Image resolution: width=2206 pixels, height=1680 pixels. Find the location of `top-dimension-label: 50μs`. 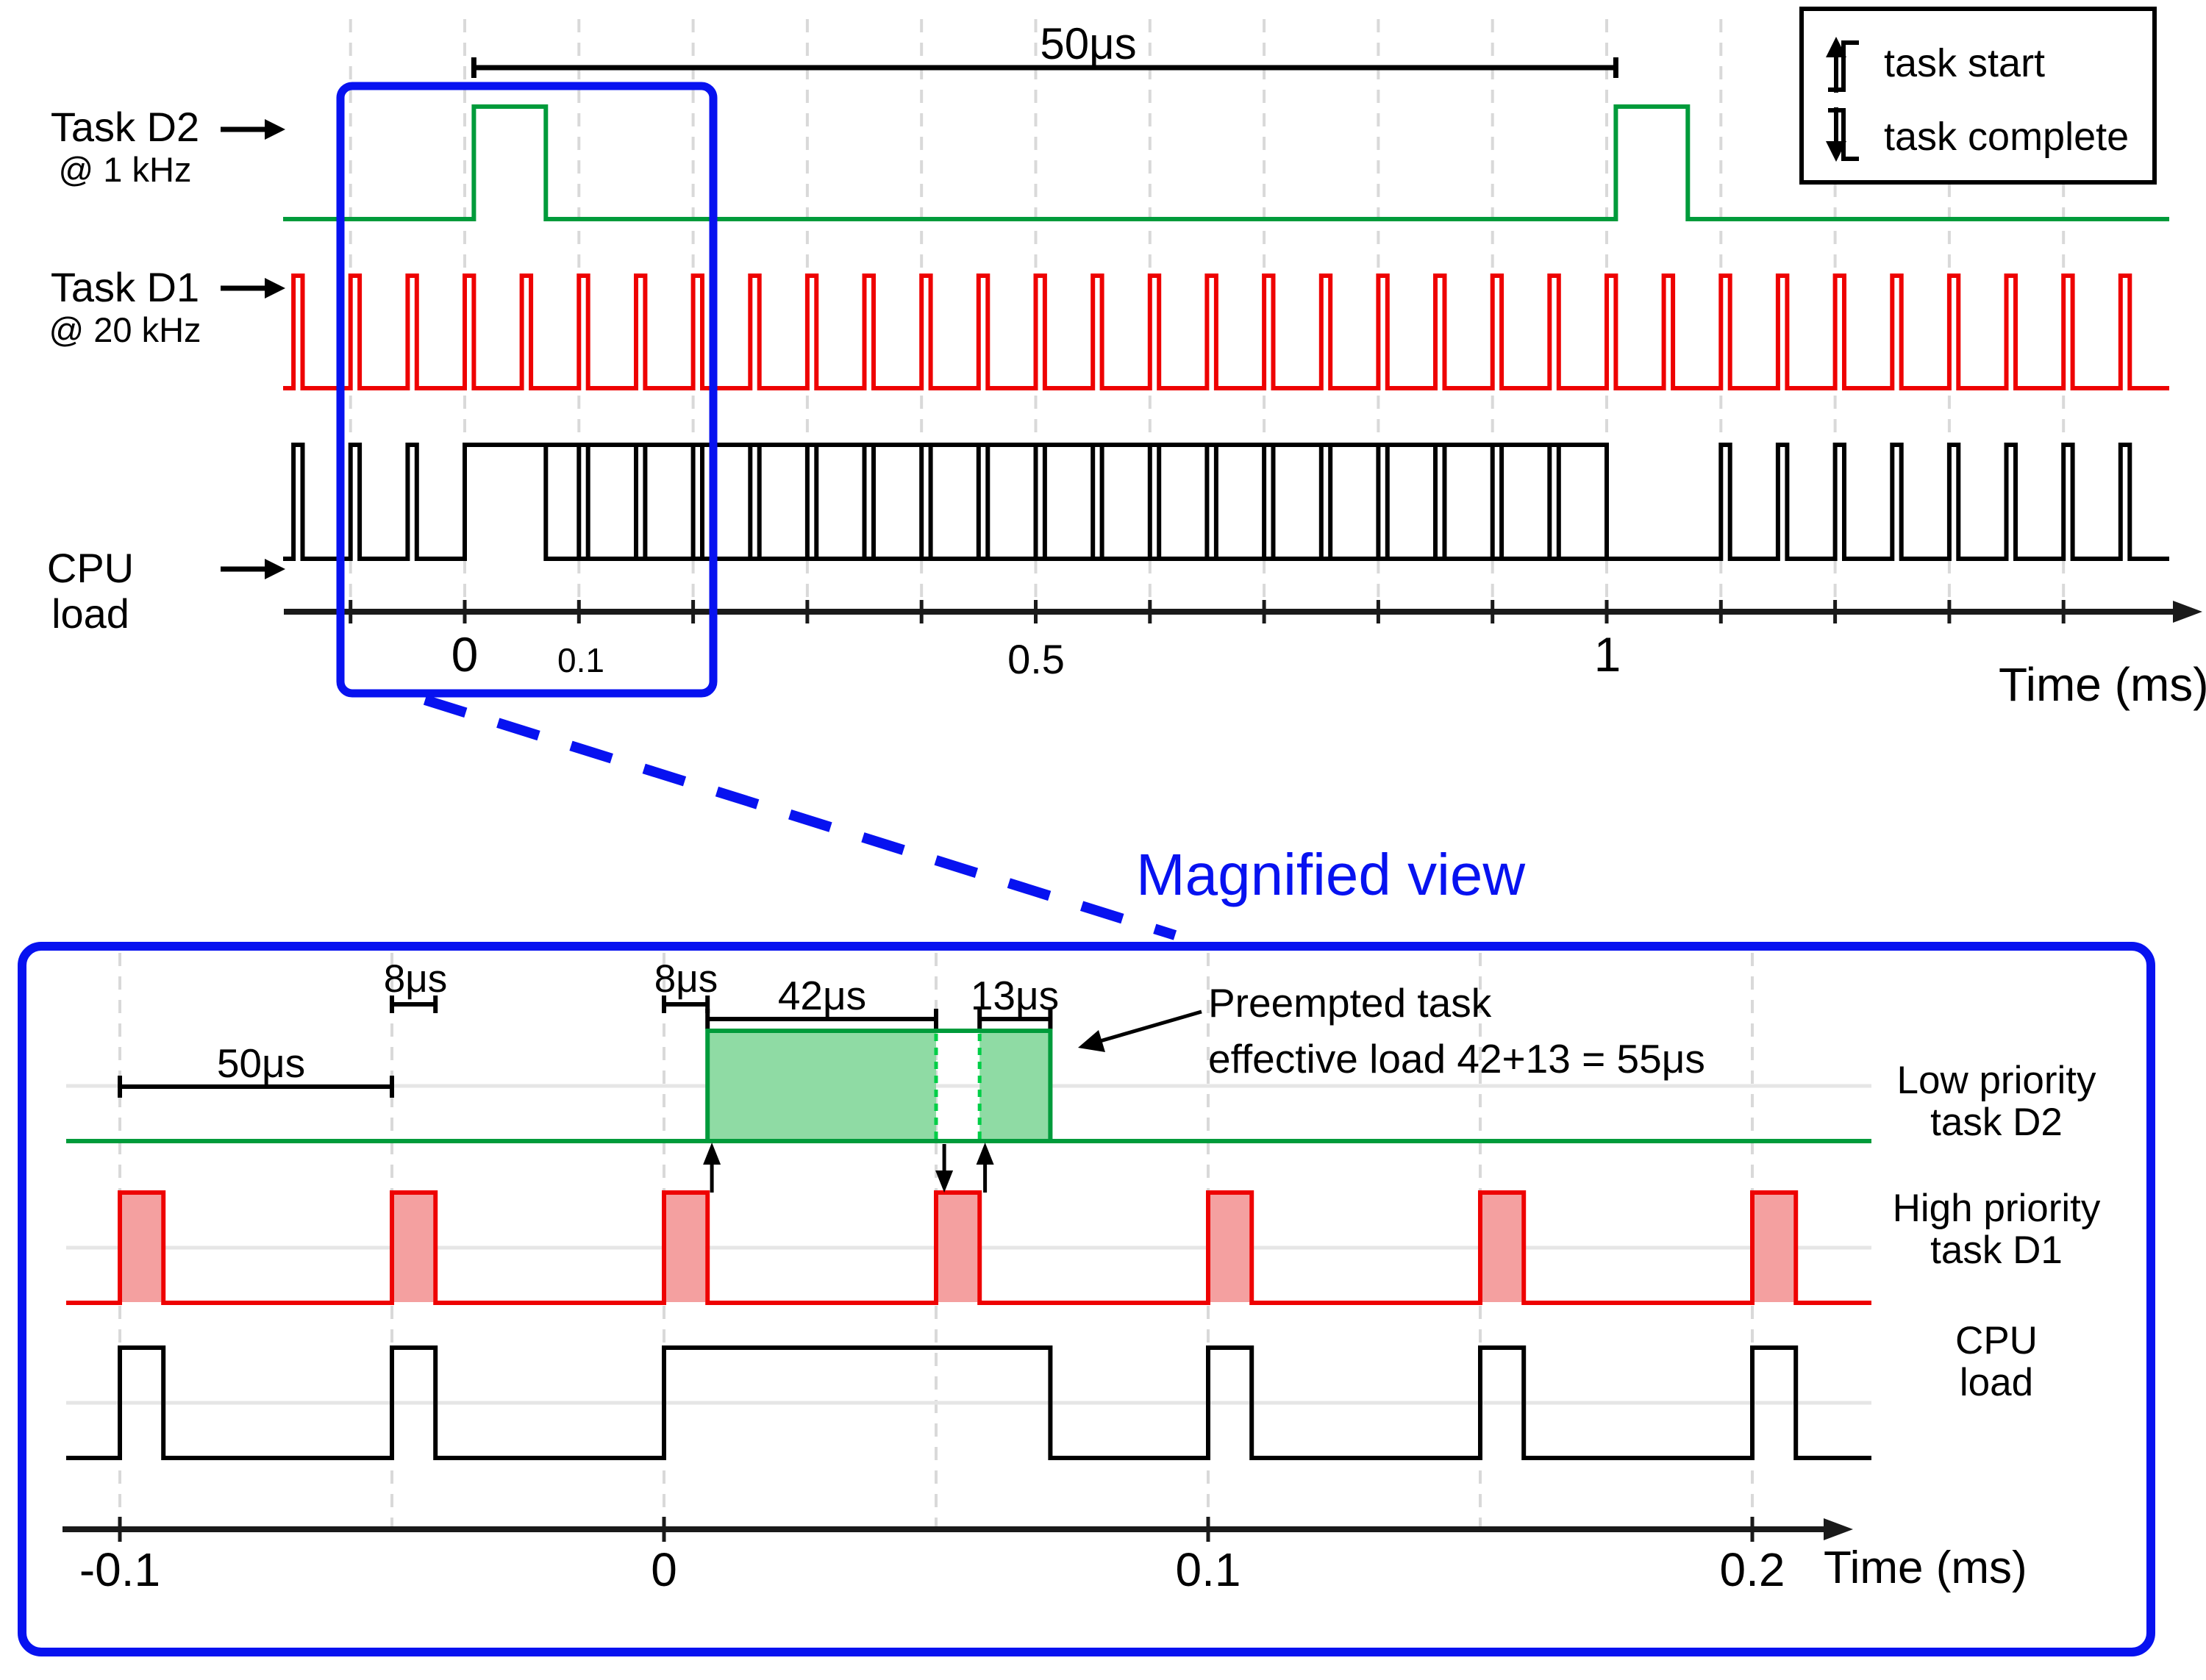

top-dimension-label: 50μs is located at coordinates (1088, 44).